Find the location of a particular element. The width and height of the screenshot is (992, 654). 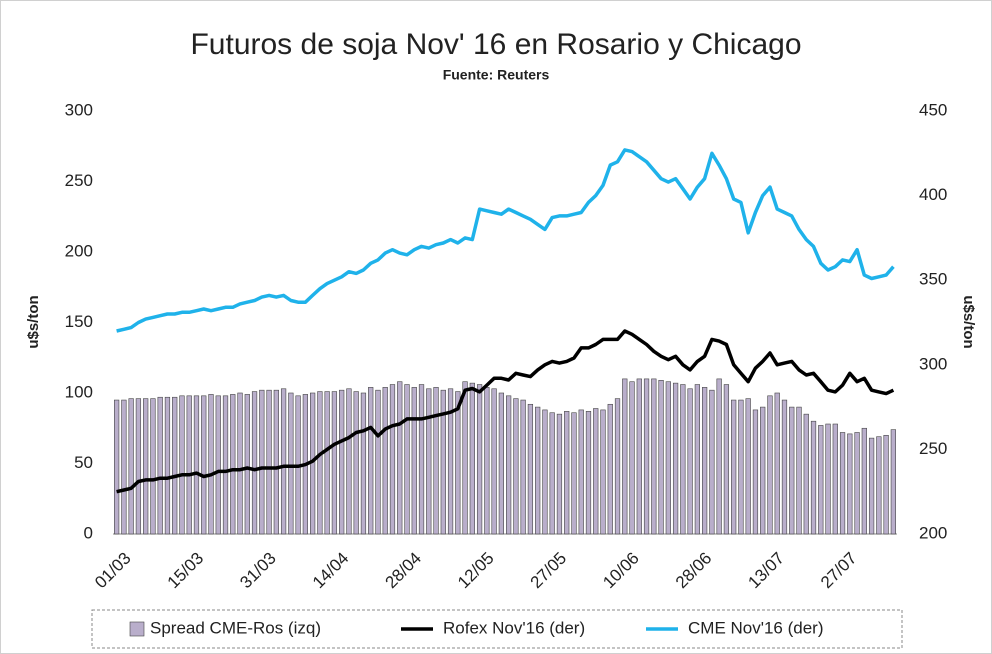

legend-box is located at coordinates (497, 629).